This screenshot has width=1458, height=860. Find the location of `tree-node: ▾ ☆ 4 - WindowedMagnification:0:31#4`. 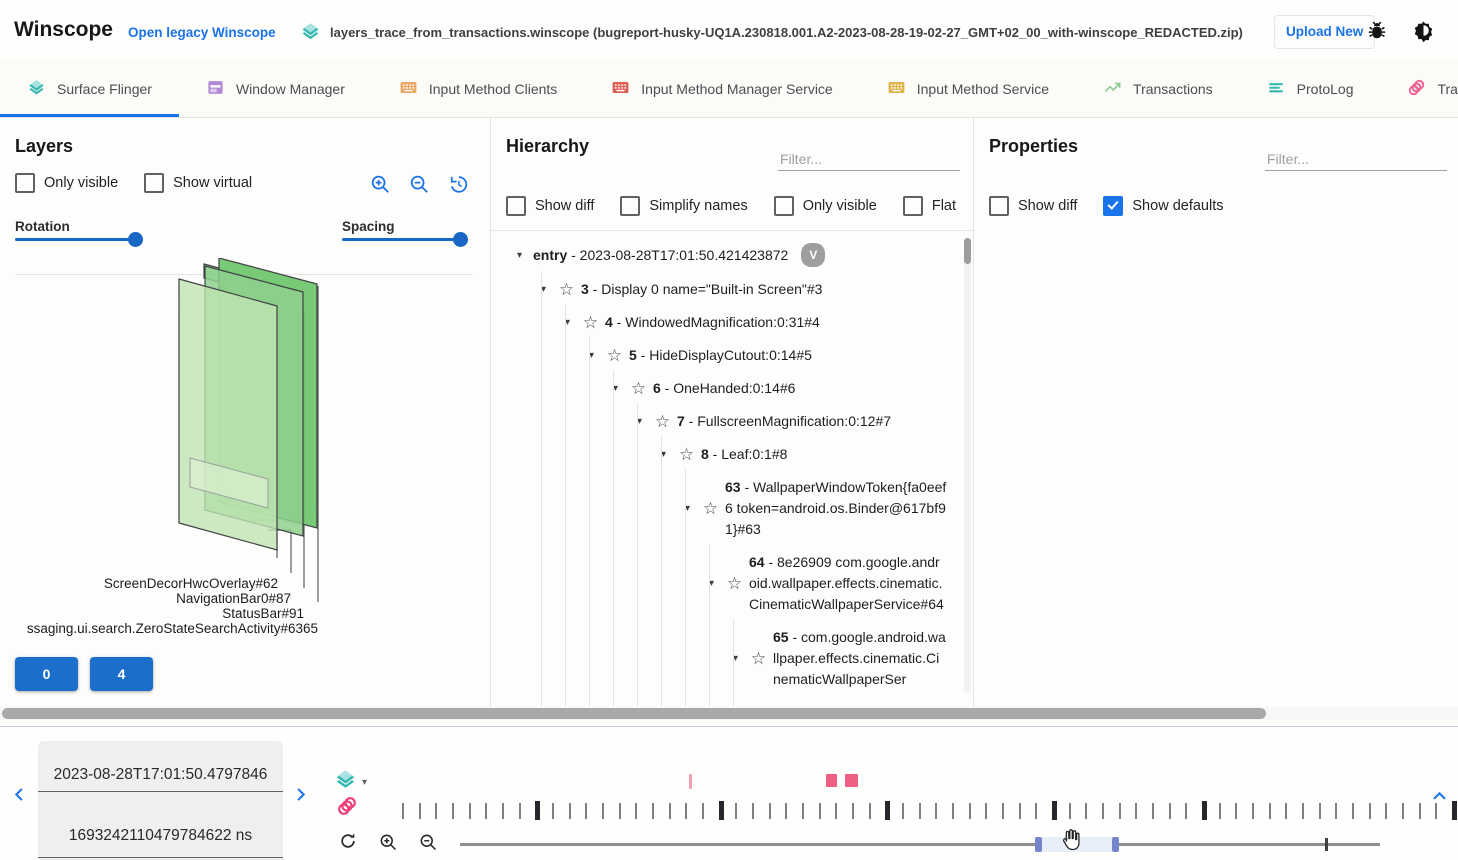

tree-node: ▾ ☆ 4 - WindowedMagnification:0:31#4 is located at coordinates (724, 322).